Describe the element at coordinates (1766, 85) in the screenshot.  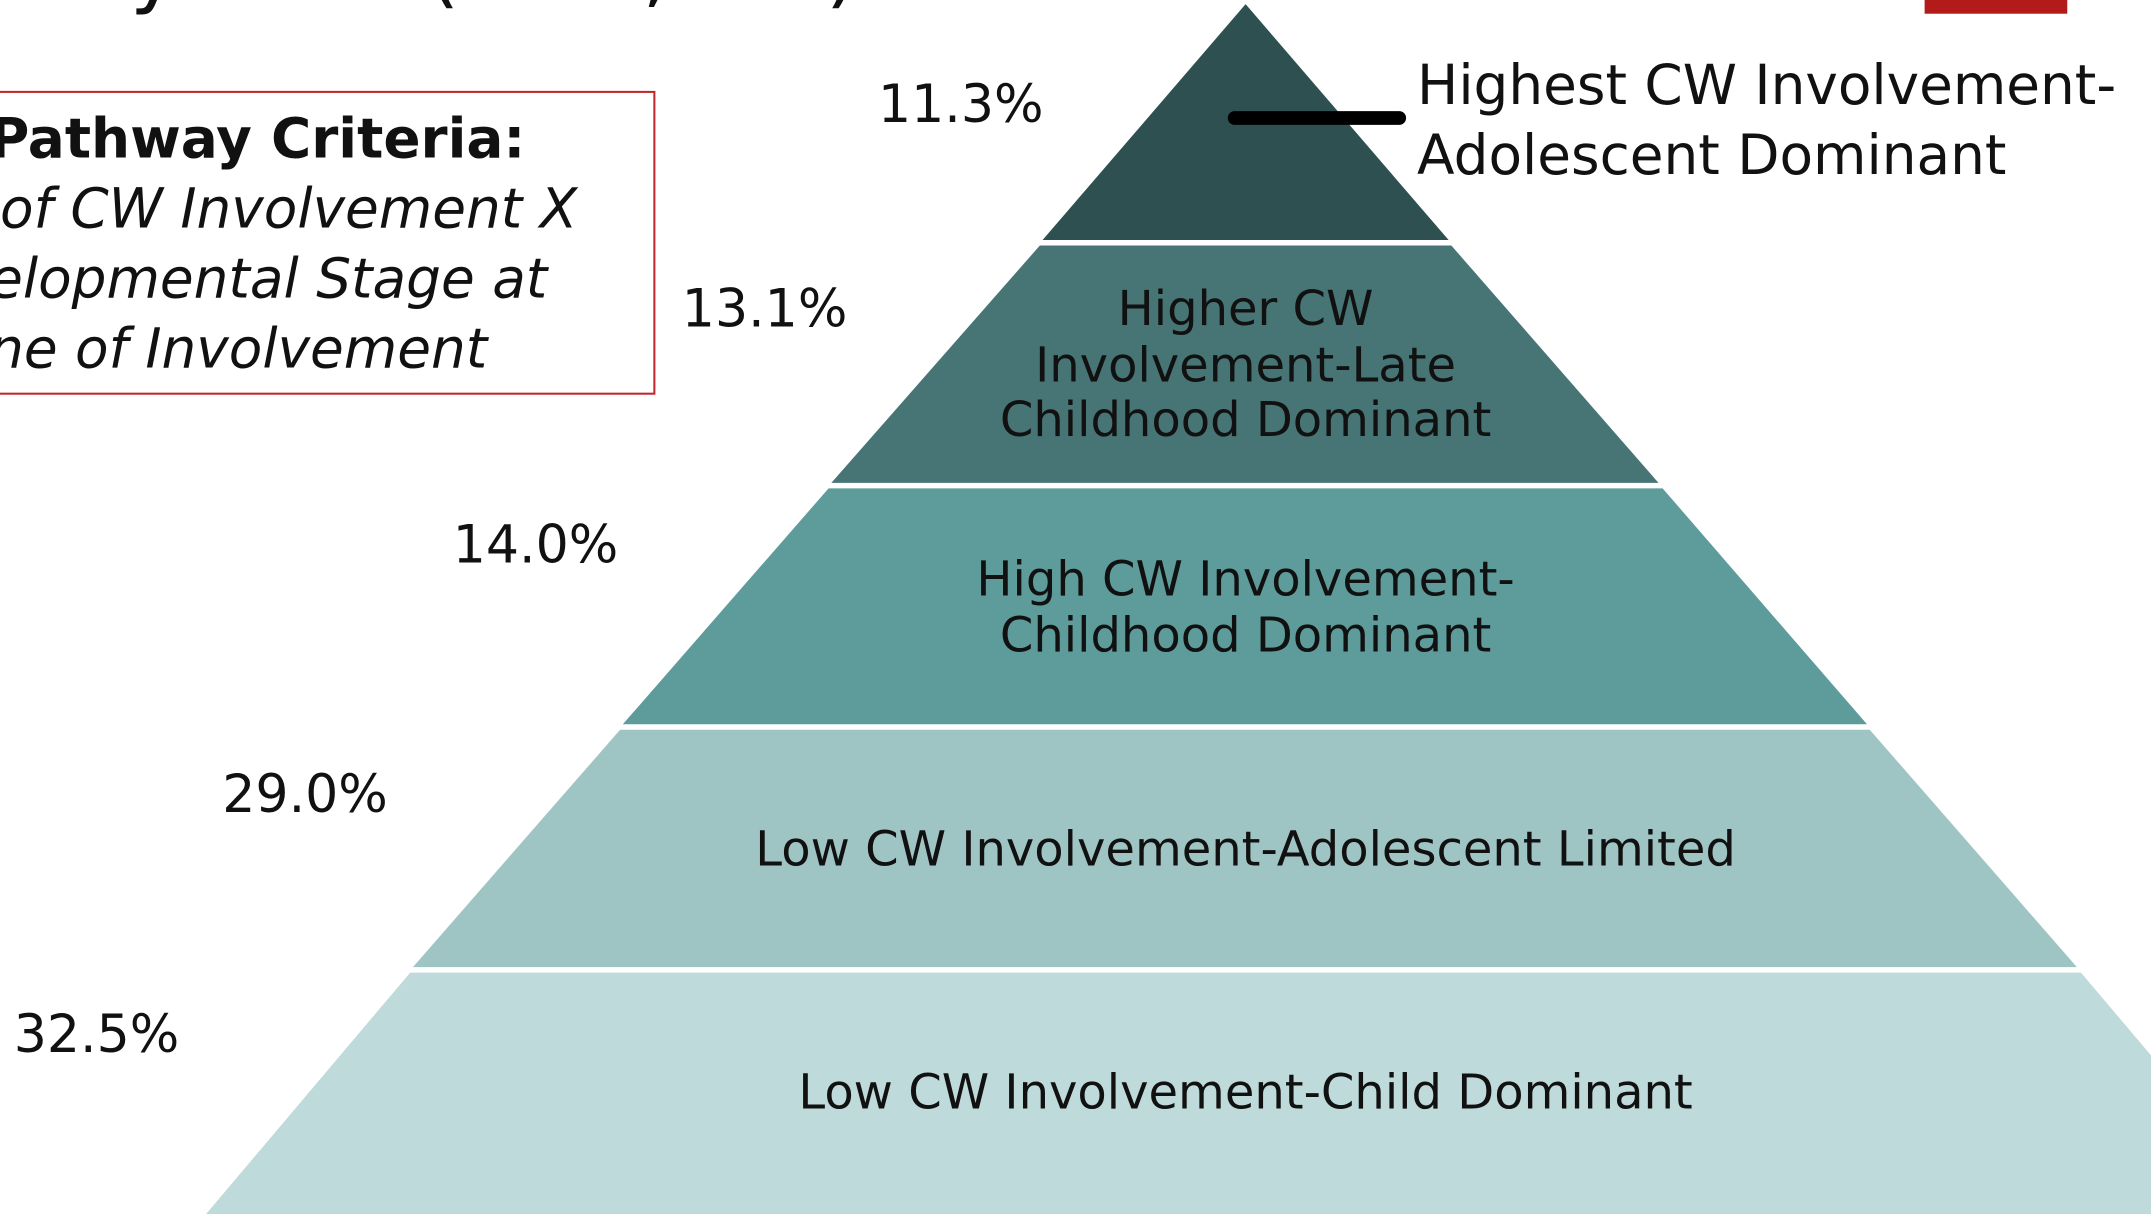
I see `tier-label: Highest CW Involvement-` at that location.